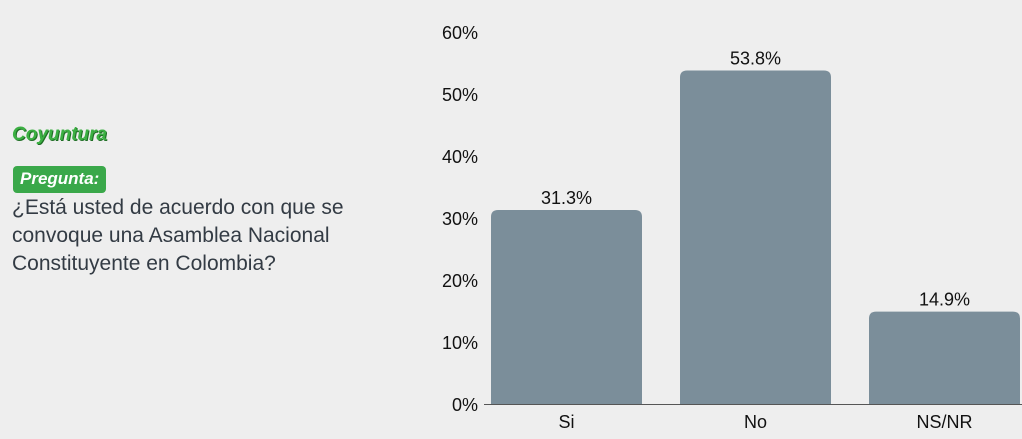  Describe the element at coordinates (460, 343) in the screenshot. I see `y-tick-label: 10%` at that location.